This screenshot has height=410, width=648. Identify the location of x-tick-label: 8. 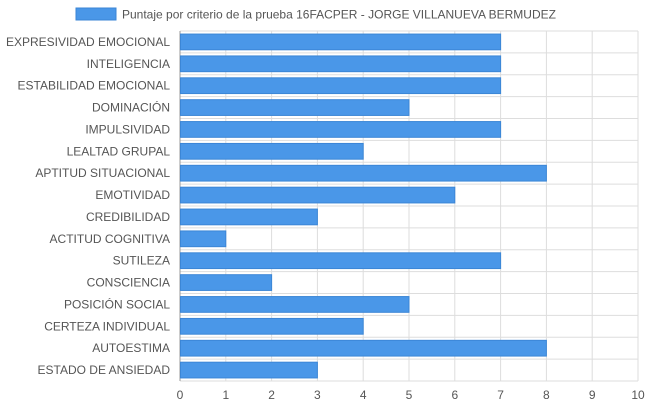
(546, 395).